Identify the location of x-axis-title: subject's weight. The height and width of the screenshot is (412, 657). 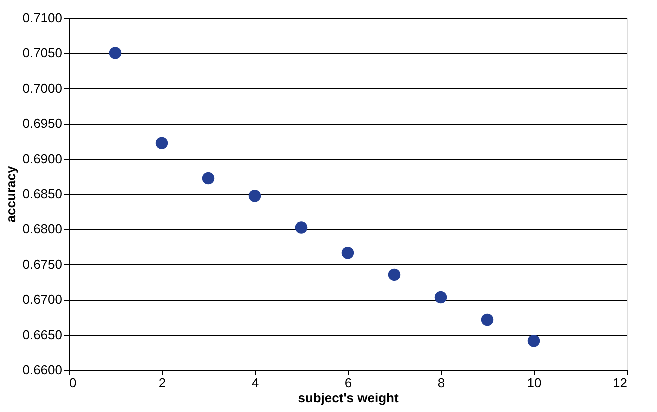
(349, 398).